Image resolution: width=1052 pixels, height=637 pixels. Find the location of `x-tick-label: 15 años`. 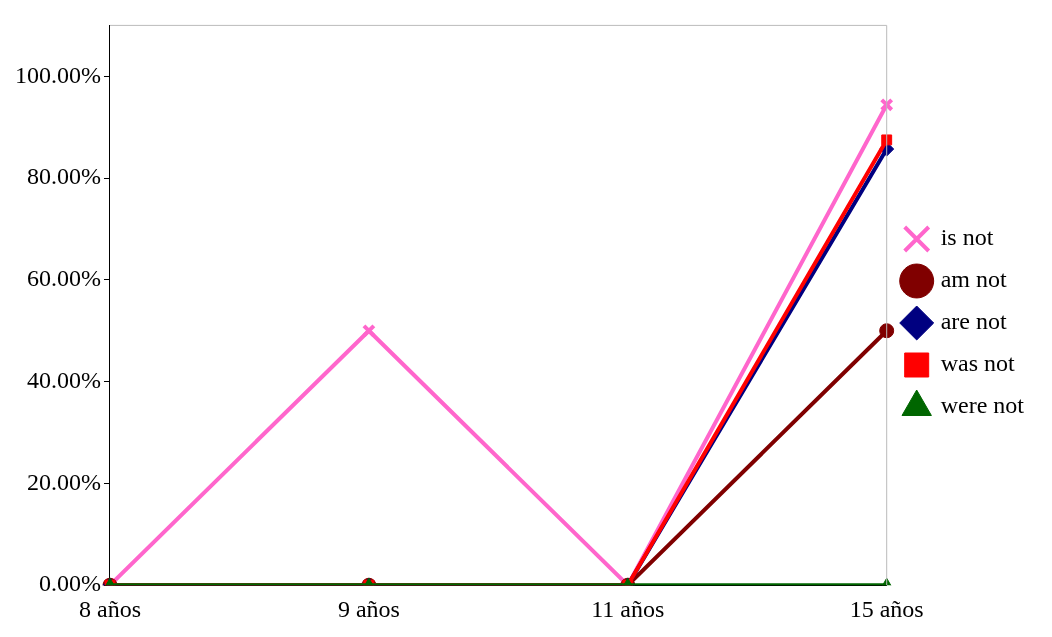

x-tick-label: 15 años is located at coordinates (886, 608).